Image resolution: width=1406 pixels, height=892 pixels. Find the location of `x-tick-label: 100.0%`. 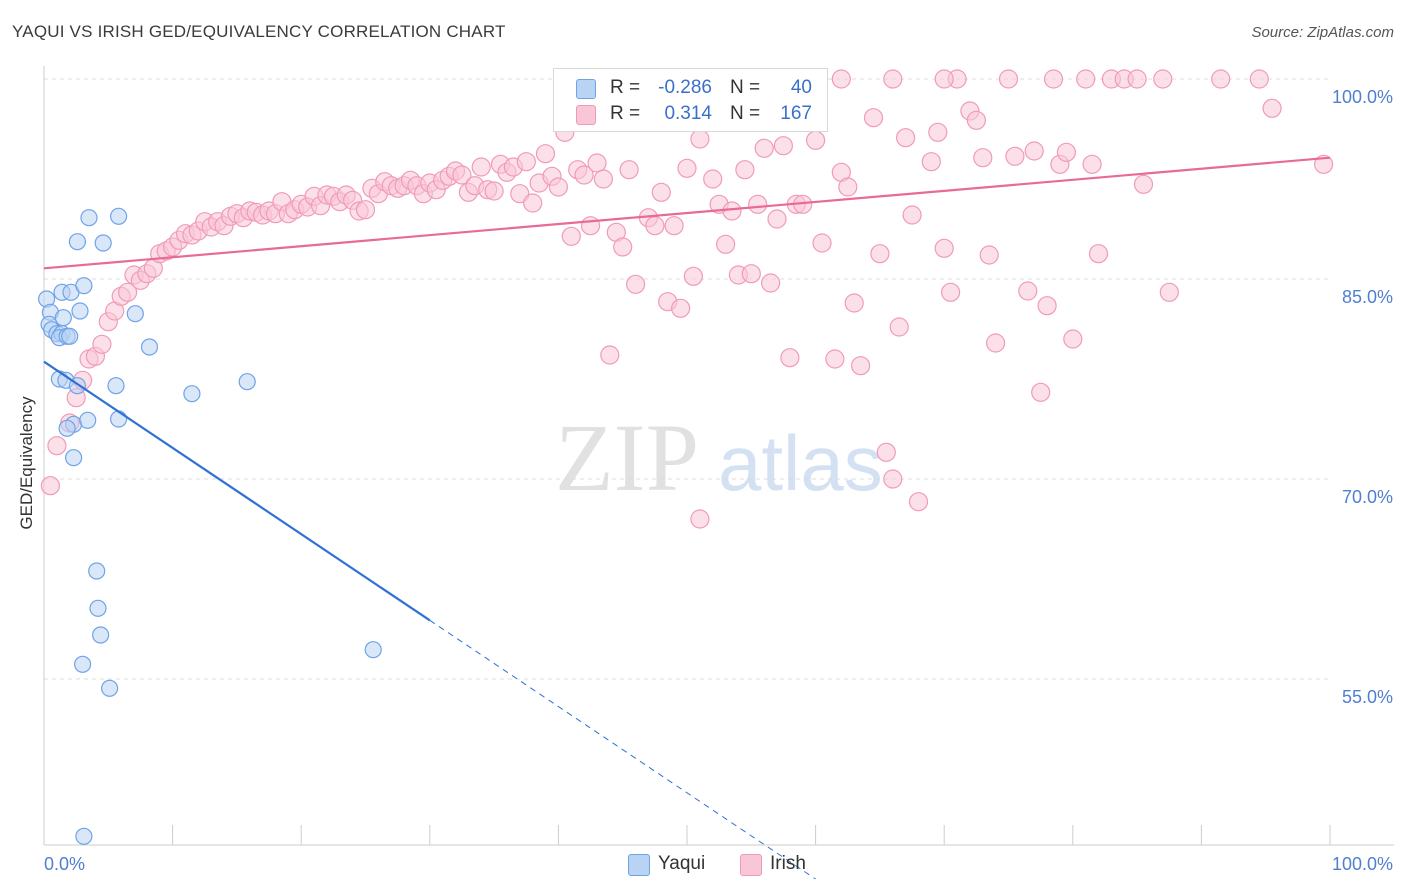

x-tick-label: 100.0% is located at coordinates (1362, 864).